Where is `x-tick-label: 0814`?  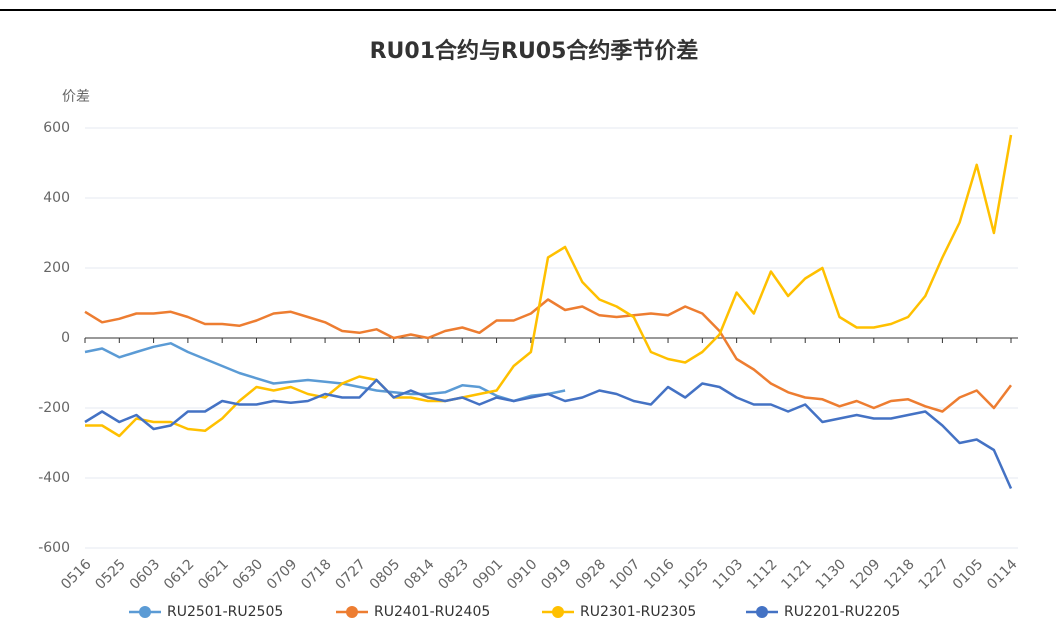 x-tick-label: 0814 is located at coordinates (419, 574).